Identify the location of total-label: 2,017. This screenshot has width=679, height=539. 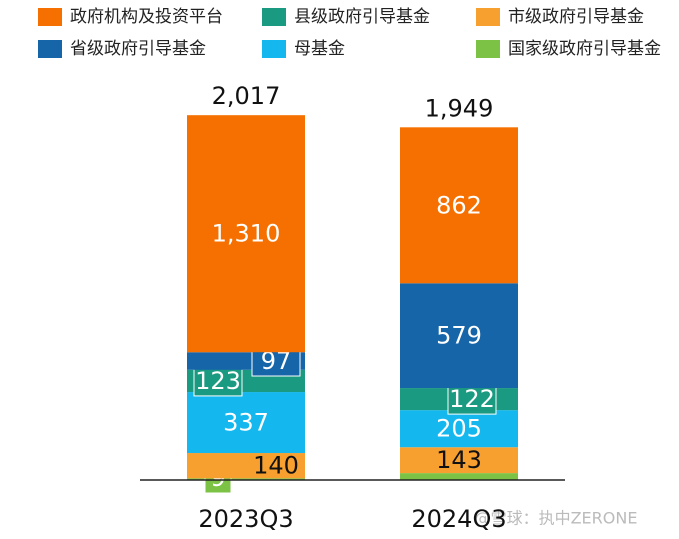
(246, 96).